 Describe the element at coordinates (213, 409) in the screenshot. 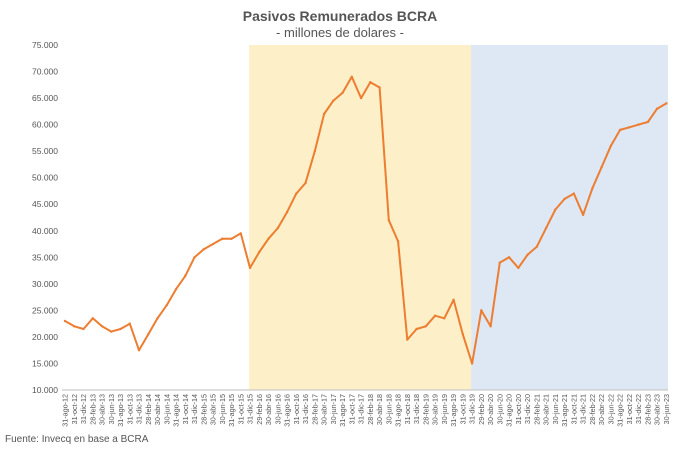

I see `x-tick-label: 30-abr-15` at that location.